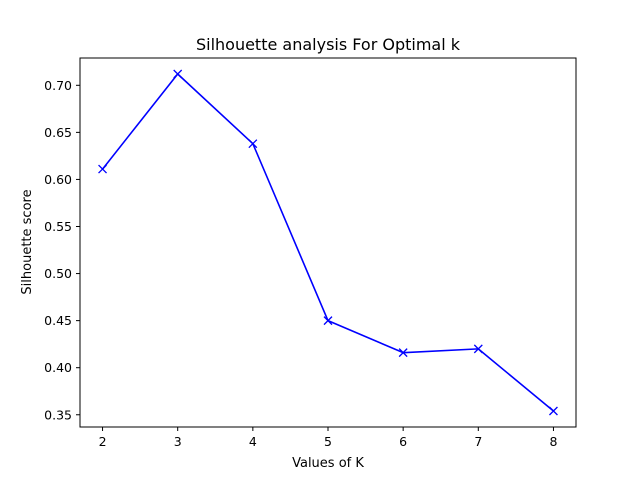 The width and height of the screenshot is (640, 480). Describe the element at coordinates (58, 179) in the screenshot. I see `y-tick-label: 0.60` at that location.